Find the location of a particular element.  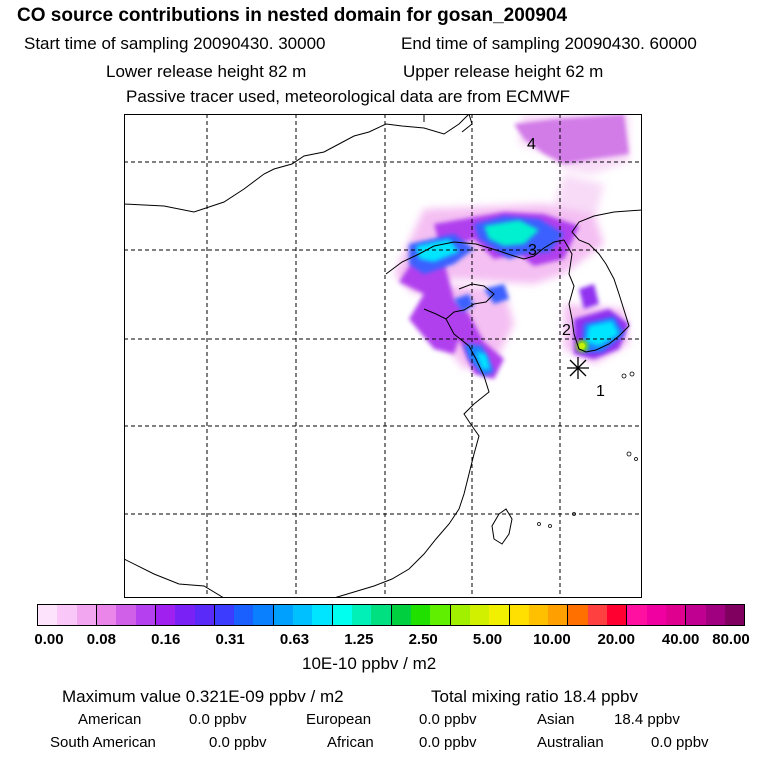

max-value: Maximum value 0.321E-09 ppbv / m2 is located at coordinates (203, 696).